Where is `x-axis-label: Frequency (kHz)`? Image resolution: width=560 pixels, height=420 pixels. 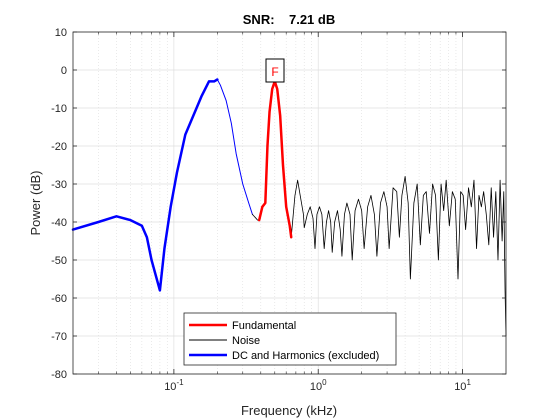
x-axis-label: Frequency (kHz) is located at coordinates (289, 410).